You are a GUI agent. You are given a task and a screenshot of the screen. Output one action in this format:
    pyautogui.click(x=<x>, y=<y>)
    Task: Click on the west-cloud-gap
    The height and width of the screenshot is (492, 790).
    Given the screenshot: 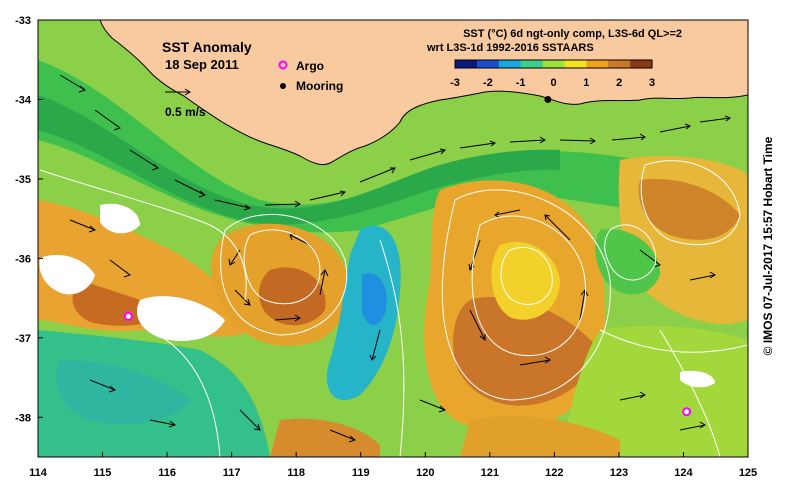 What is the action you would take?
    pyautogui.click(x=67, y=274)
    